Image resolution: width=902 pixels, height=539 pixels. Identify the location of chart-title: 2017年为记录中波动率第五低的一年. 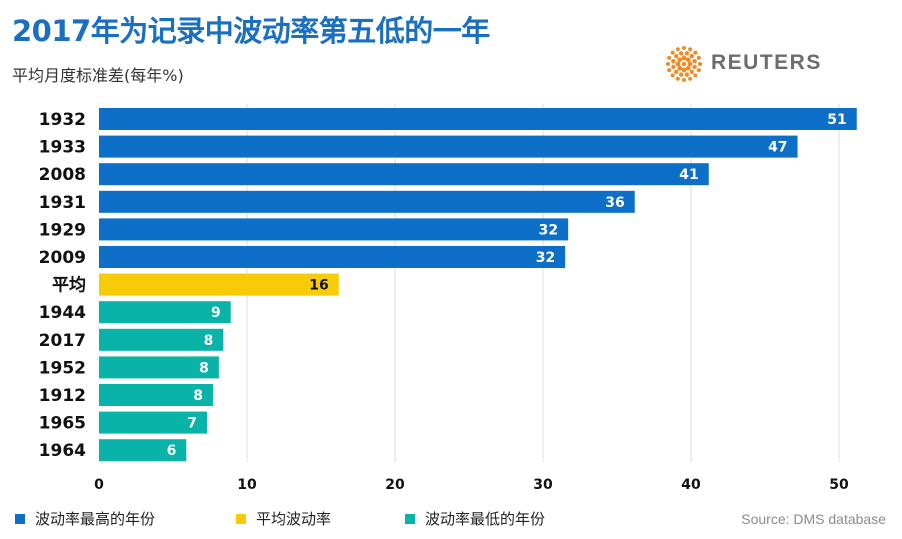
(251, 31).